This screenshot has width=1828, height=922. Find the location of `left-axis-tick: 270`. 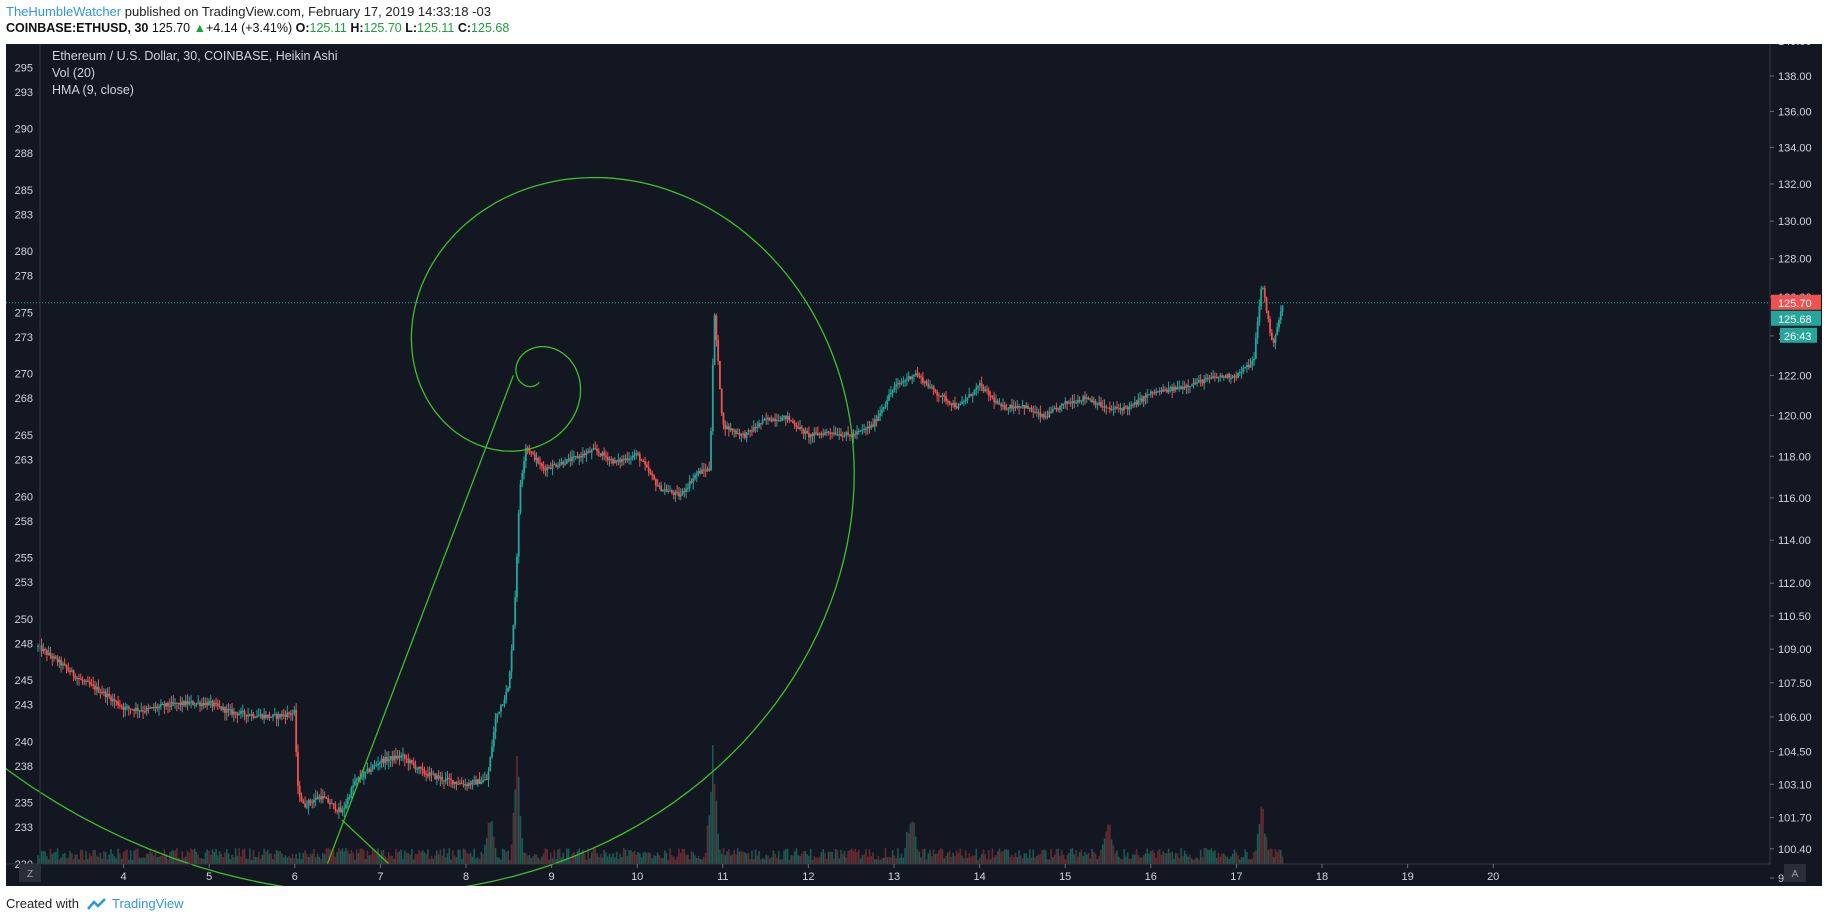

left-axis-tick: 270 is located at coordinates (24, 375).